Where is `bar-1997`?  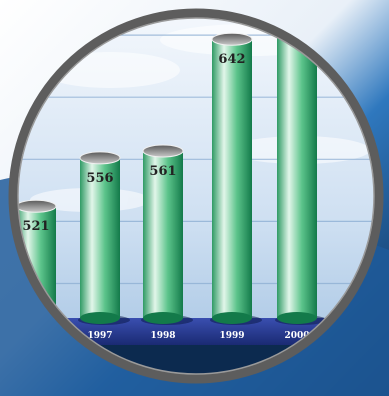 bar-1997 is located at coordinates (104, 238).